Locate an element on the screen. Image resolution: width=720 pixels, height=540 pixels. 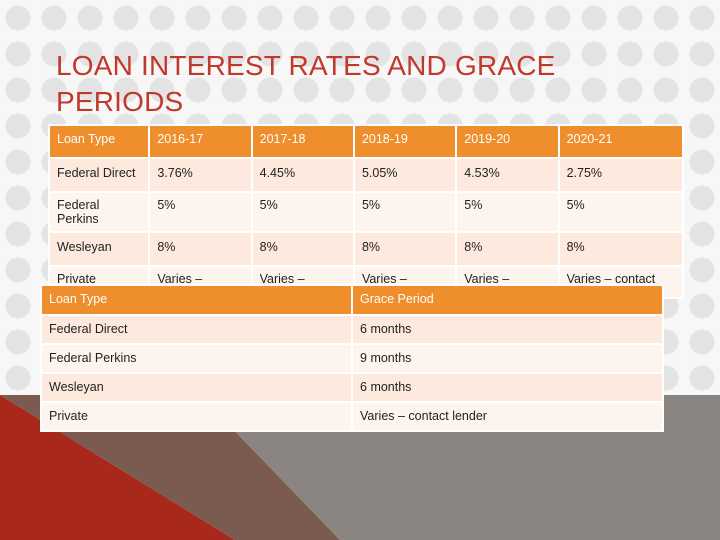
header-cell: 2018-19 is located at coordinates (405, 141).